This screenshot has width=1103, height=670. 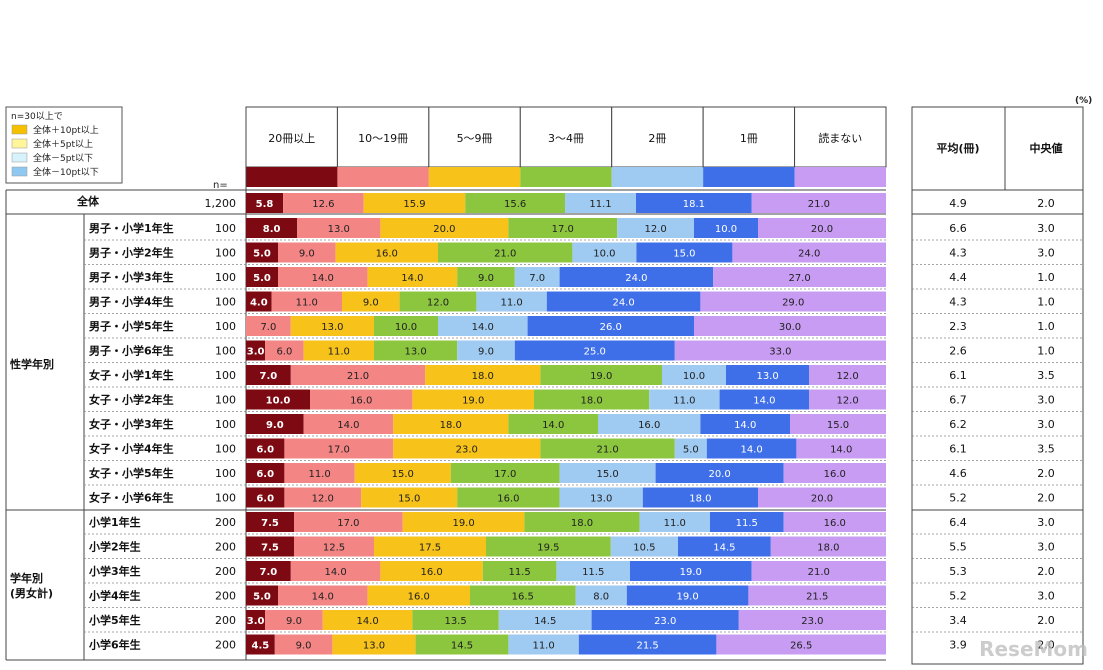 What do you see at coordinates (644, 548) in the screenshot?
I see `bar-data-label: 10.5` at bounding box center [644, 548].